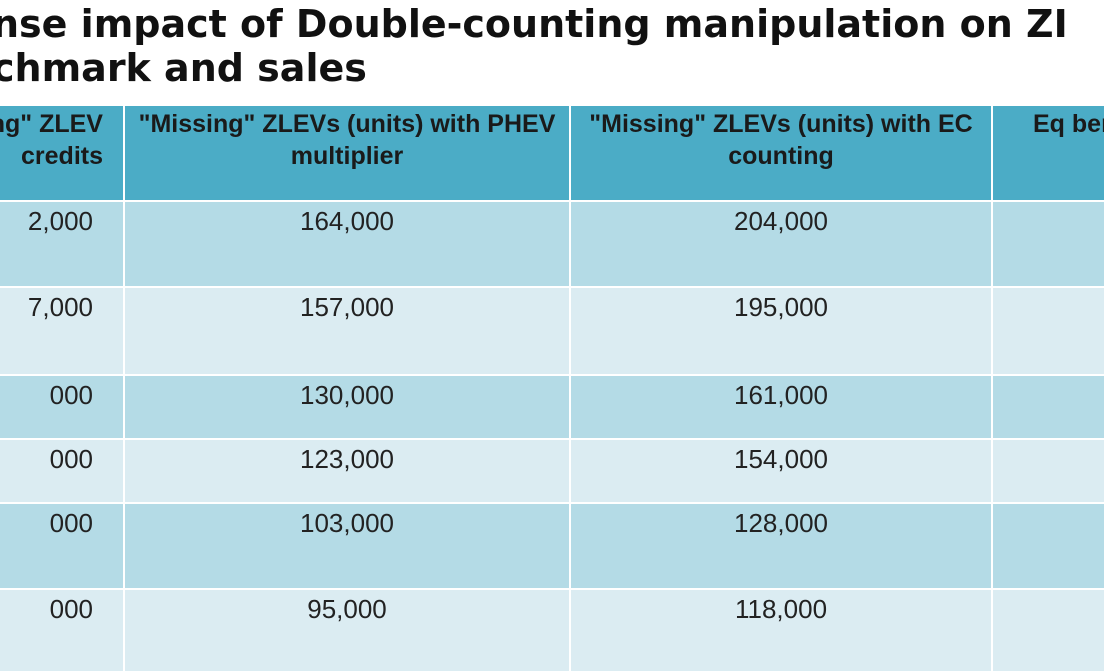 Image resolution: width=1104 pixels, height=671 pixels. Describe the element at coordinates (347, 406) in the screenshot. I see `table-cell: 130,000` at that location.